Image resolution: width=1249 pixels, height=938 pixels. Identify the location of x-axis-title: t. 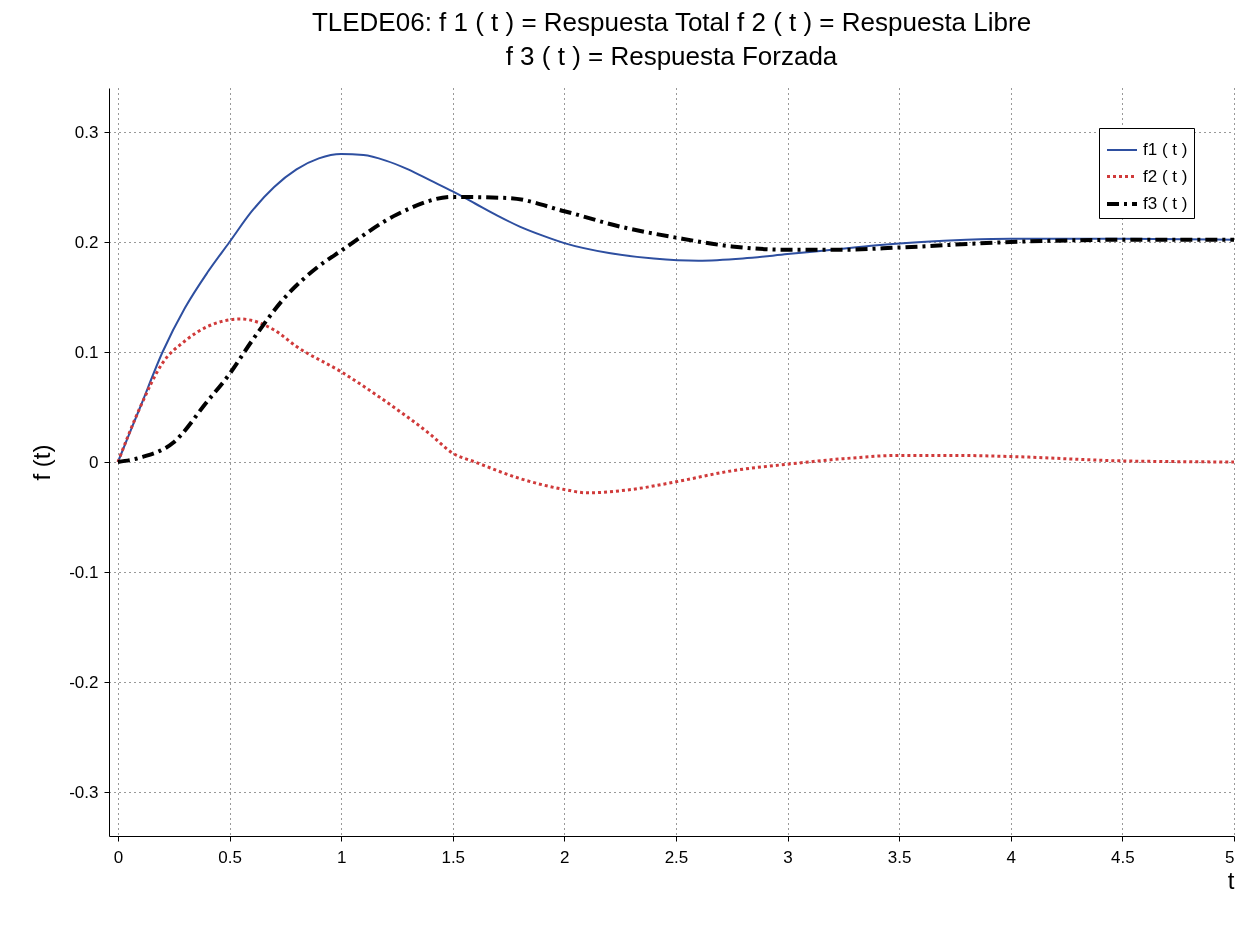
(1231, 880).